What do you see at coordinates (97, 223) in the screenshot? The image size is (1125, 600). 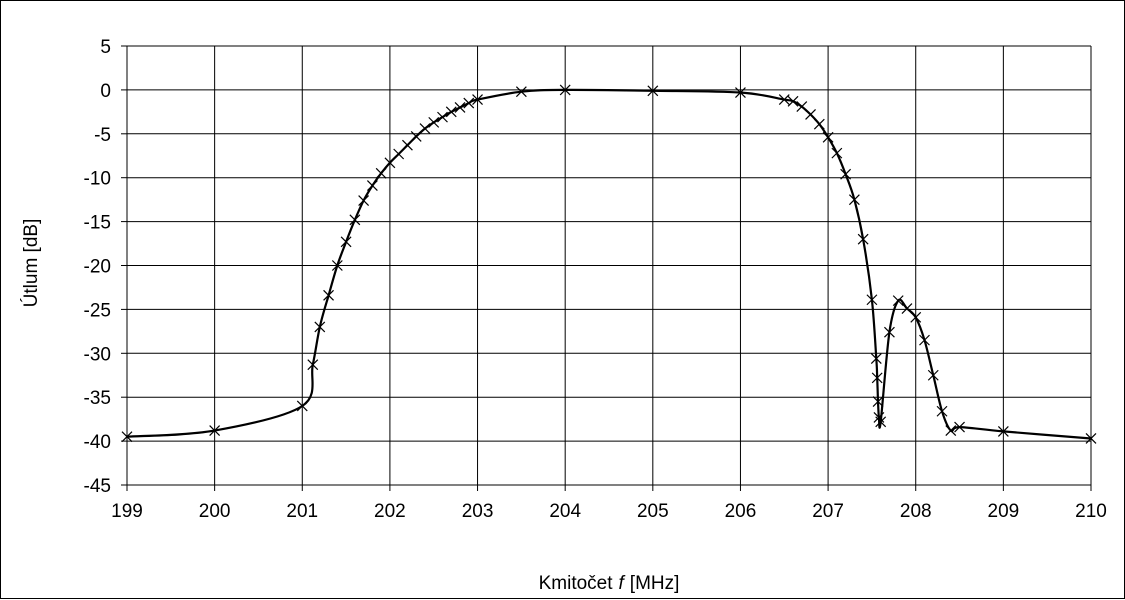 I see `y-tick-label: -15` at bounding box center [97, 223].